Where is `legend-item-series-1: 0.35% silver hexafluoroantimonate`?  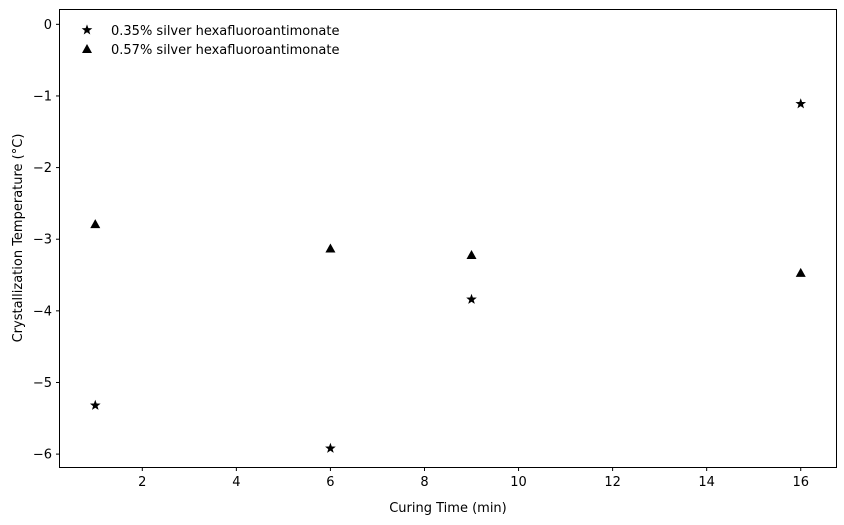 legend-item-series-1: 0.35% silver hexafluoroantimonate is located at coordinates (210, 31).